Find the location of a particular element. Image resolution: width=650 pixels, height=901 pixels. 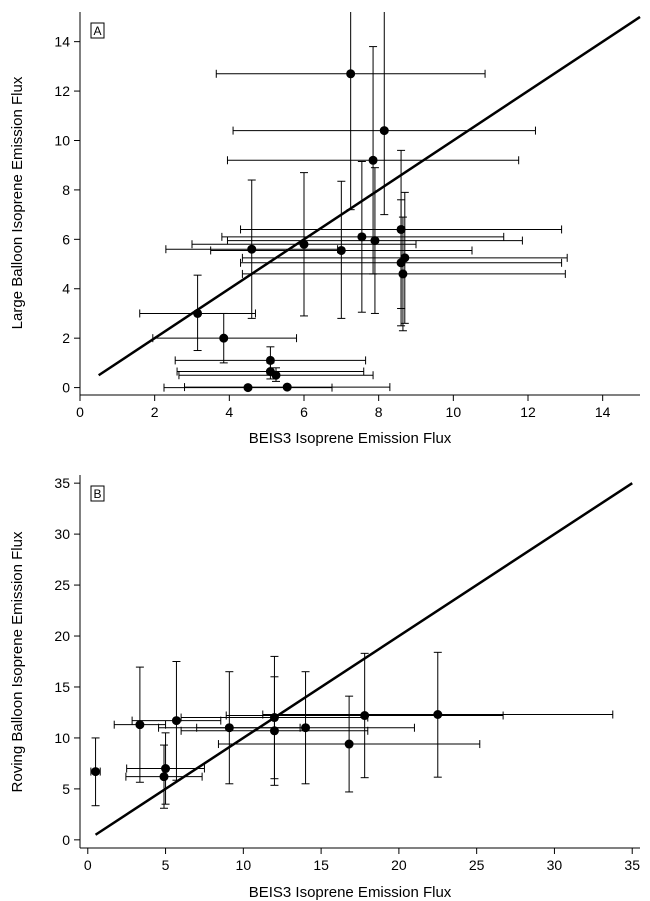

y-tick-label: 6 is located at coordinates (66, 239).